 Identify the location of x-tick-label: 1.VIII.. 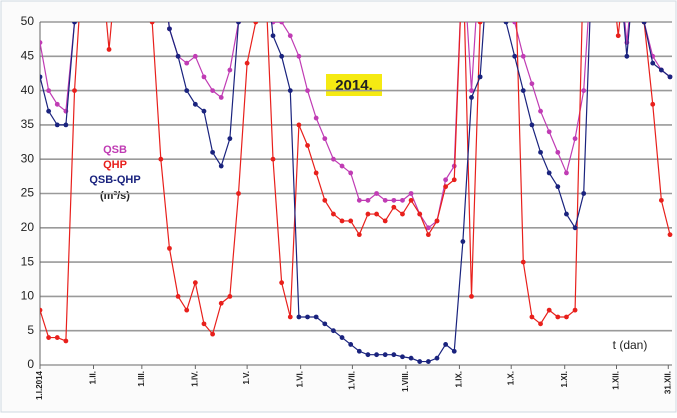
(405, 381).